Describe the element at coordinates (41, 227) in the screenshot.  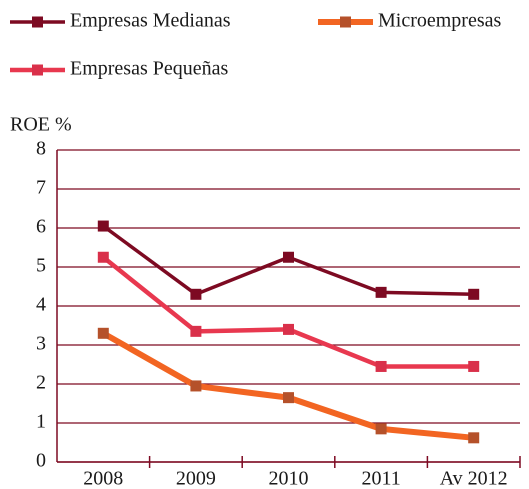
I see `y-tick-label: 6` at that location.